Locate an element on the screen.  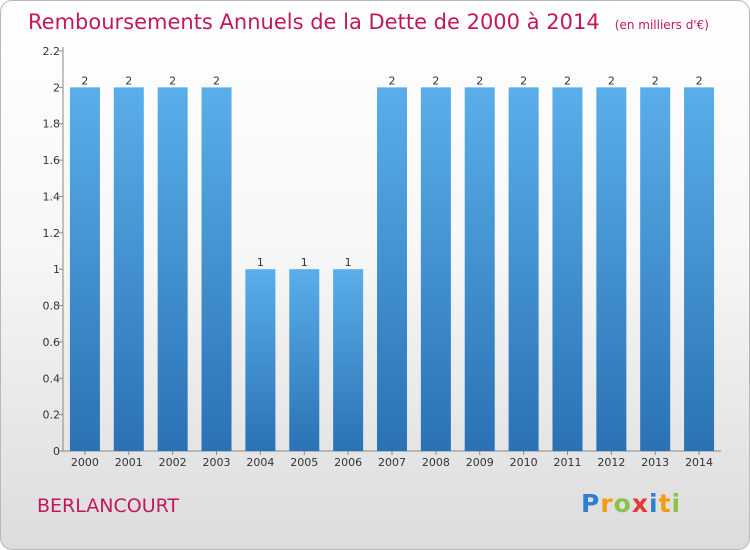
x-tick-label: 2000 is located at coordinates (85, 462).